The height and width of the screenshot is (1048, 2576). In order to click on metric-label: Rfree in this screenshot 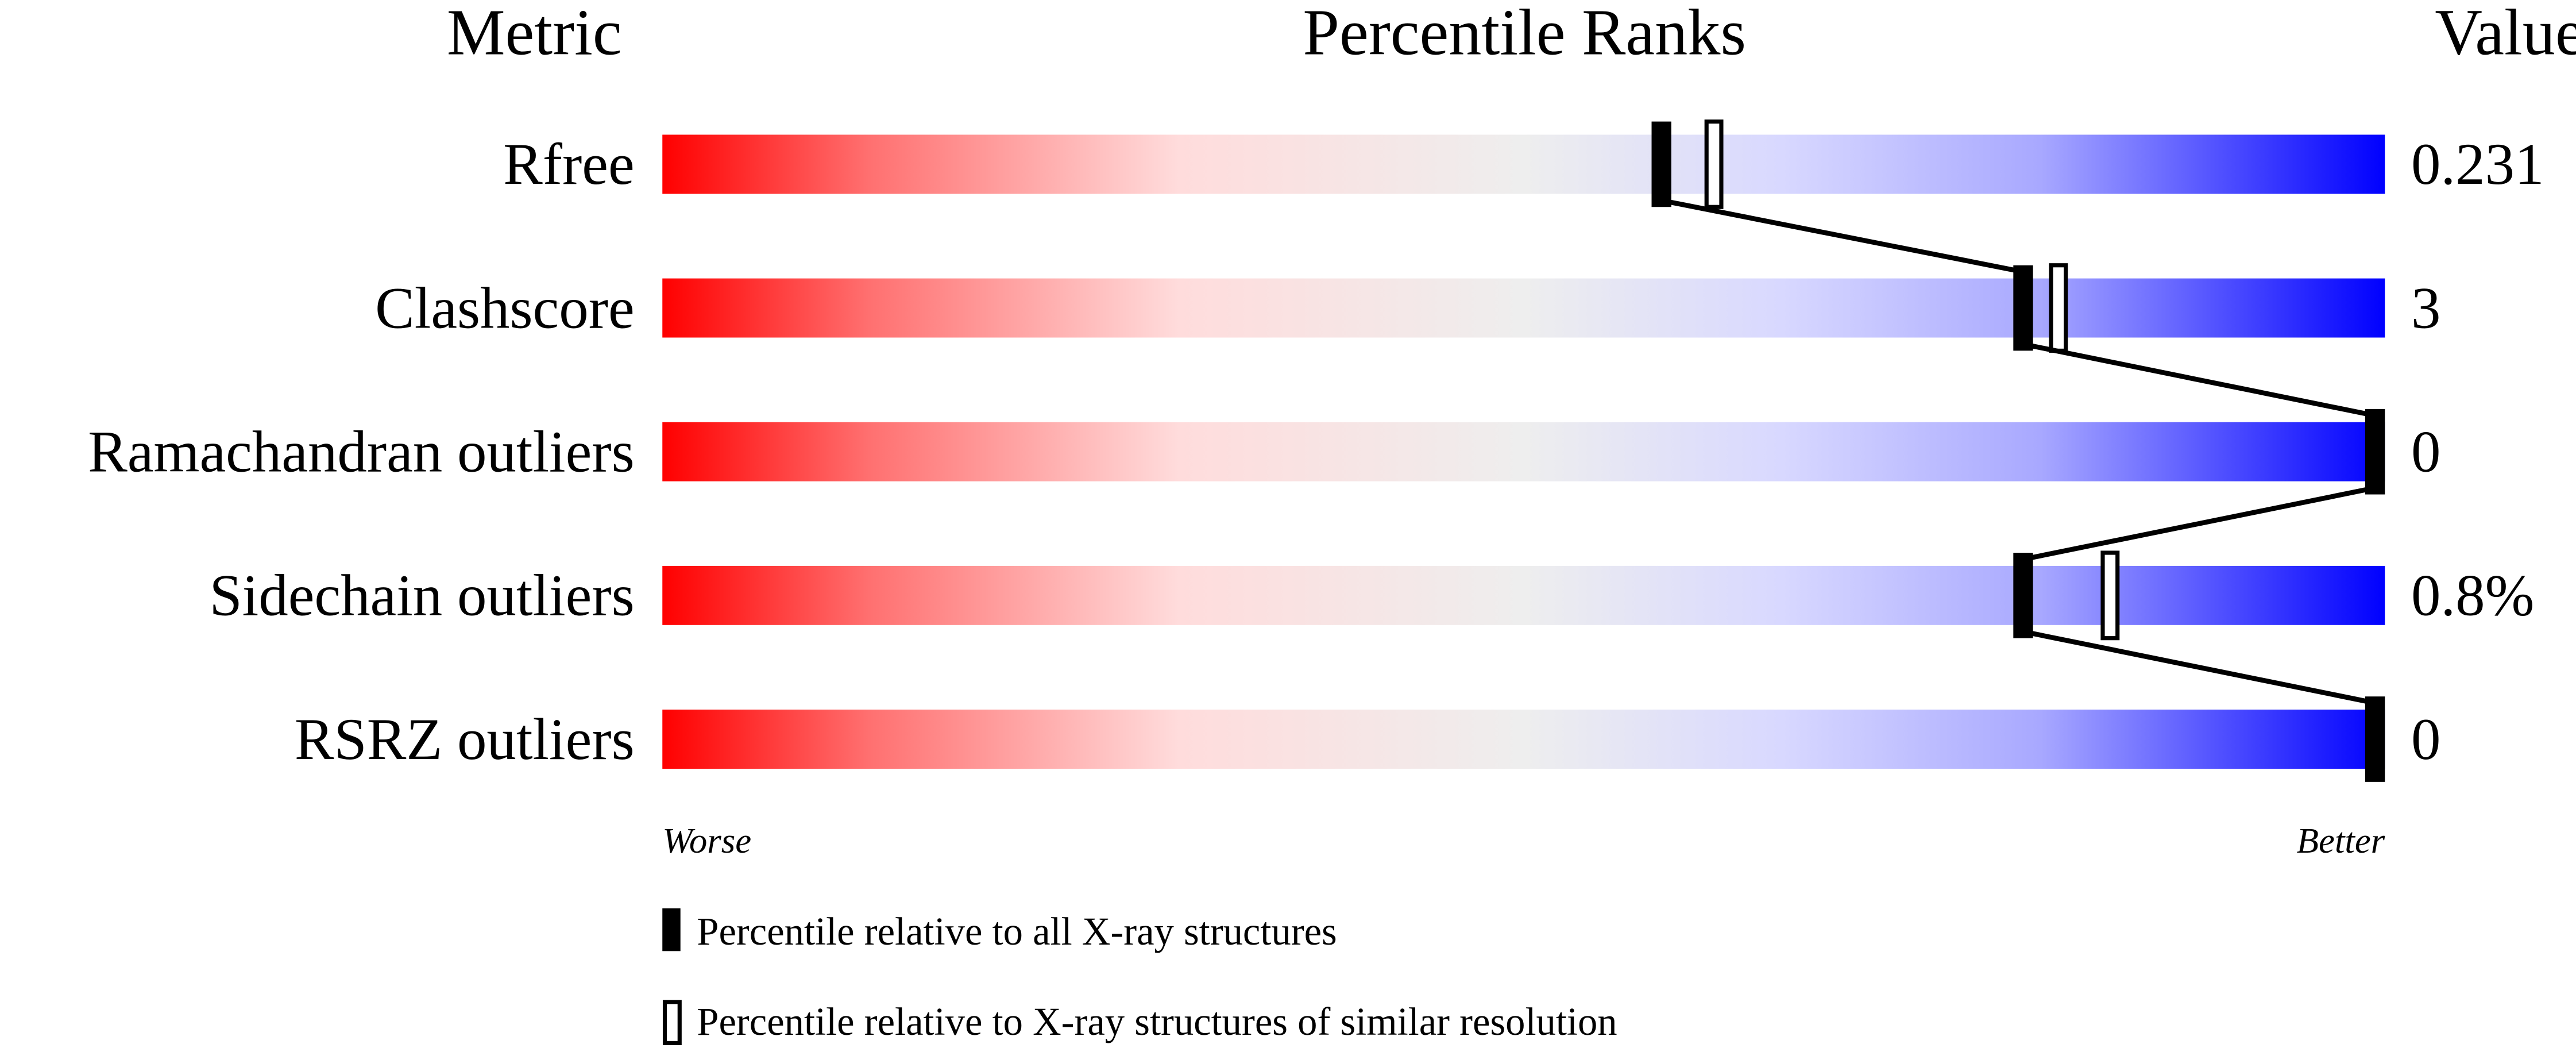, I will do `click(569, 164)`.